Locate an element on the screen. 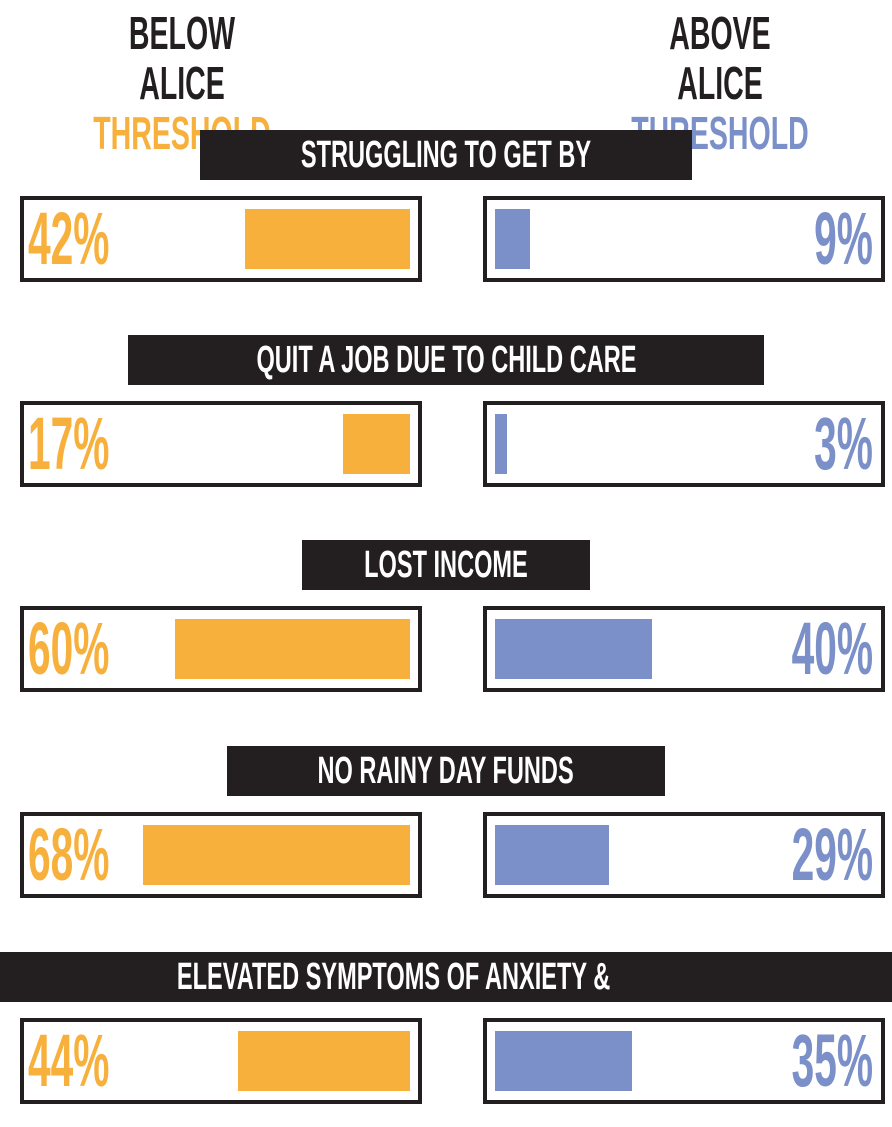 This screenshot has width=892, height=1127. below-threshold-value: 68% is located at coordinates (102, 855).